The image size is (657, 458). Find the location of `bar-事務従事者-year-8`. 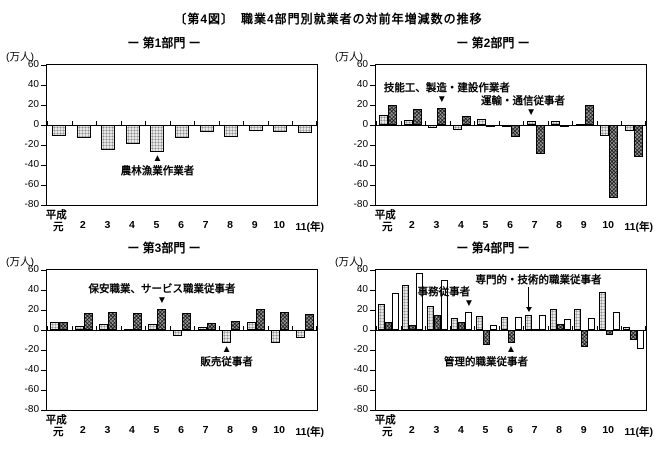

bar-事務従事者-year-8 is located at coordinates (567, 324).